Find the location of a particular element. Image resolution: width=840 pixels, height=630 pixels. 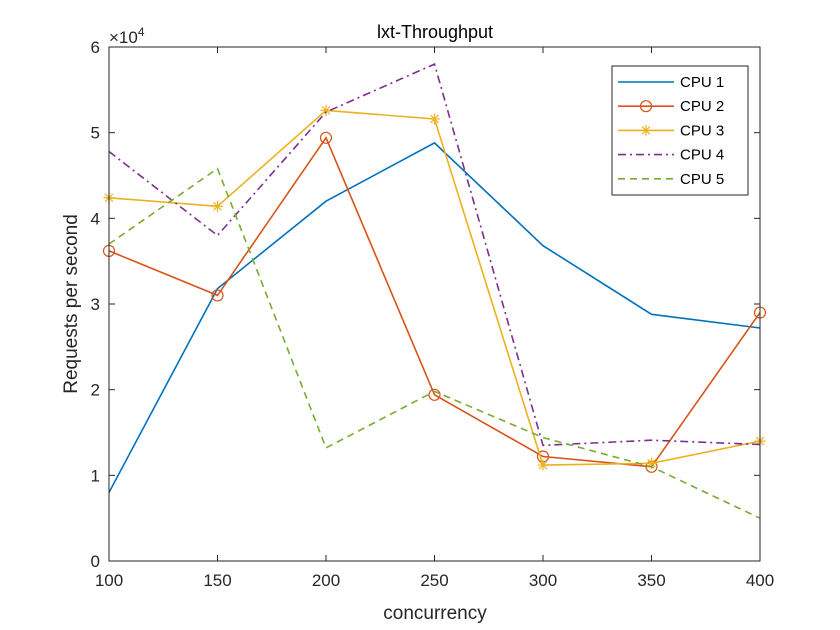

y-tick-label: 4 is located at coordinates (95, 218).